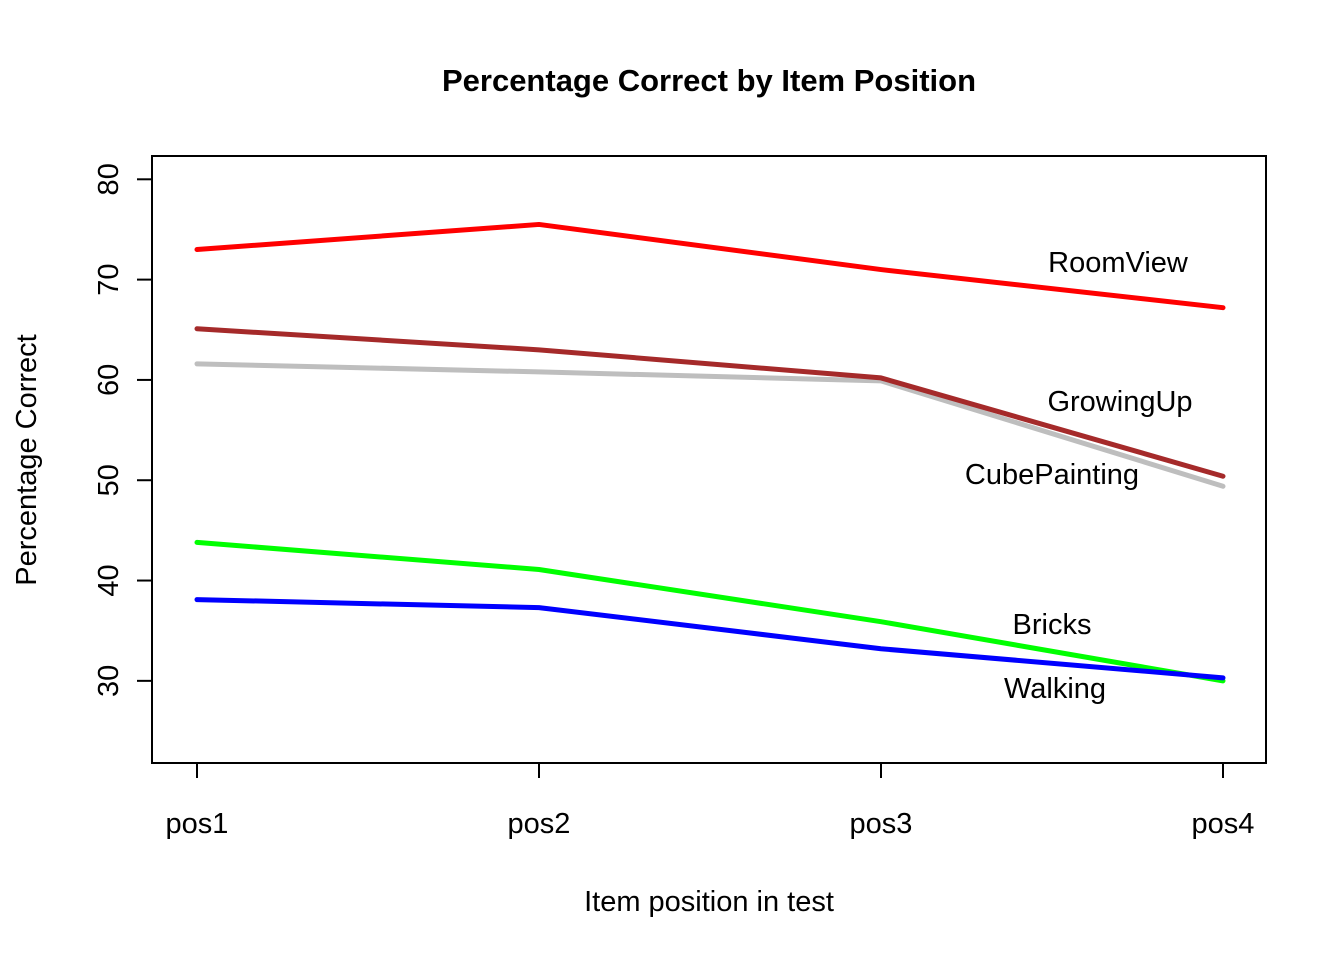 This screenshot has height=960, width=1344. What do you see at coordinates (710, 266) in the screenshot?
I see `series-line-roomview` at bounding box center [710, 266].